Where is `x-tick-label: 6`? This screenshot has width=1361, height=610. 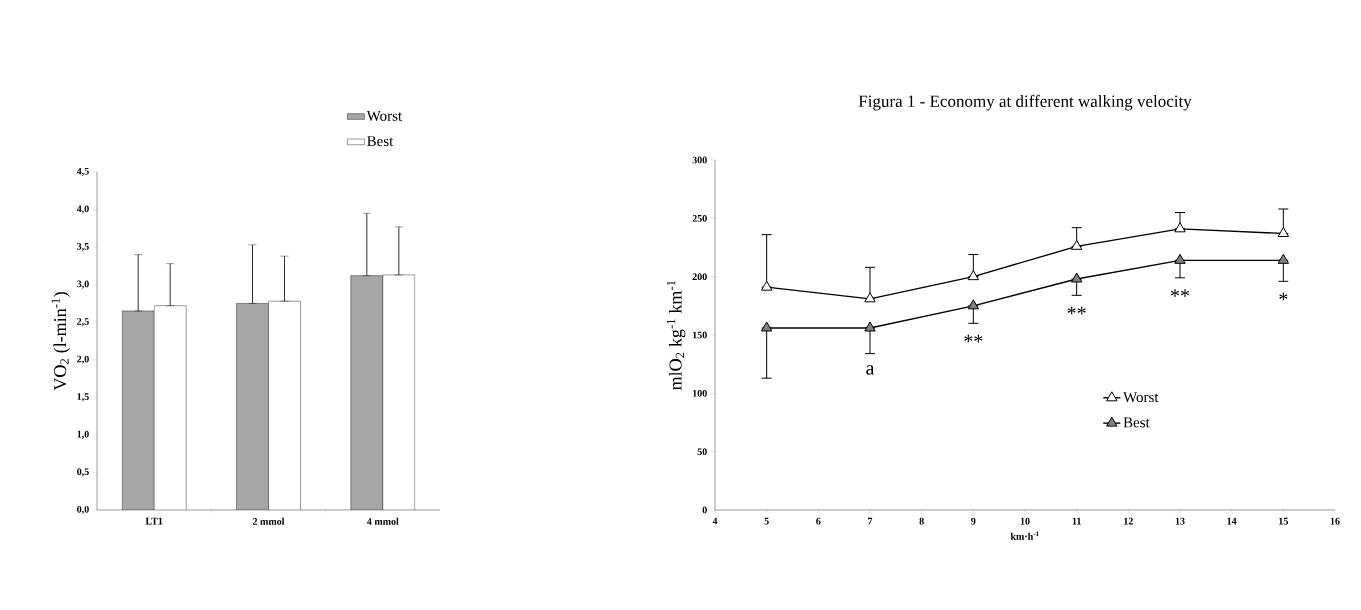 x-tick-label: 6 is located at coordinates (818, 521).